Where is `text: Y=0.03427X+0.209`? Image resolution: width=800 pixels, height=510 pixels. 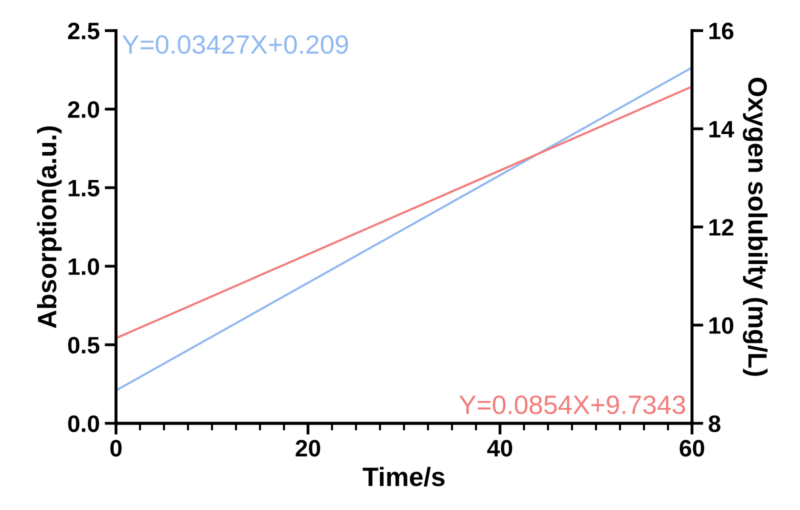
text: Y=0.03427X+0.209 is located at coordinates (235, 44).